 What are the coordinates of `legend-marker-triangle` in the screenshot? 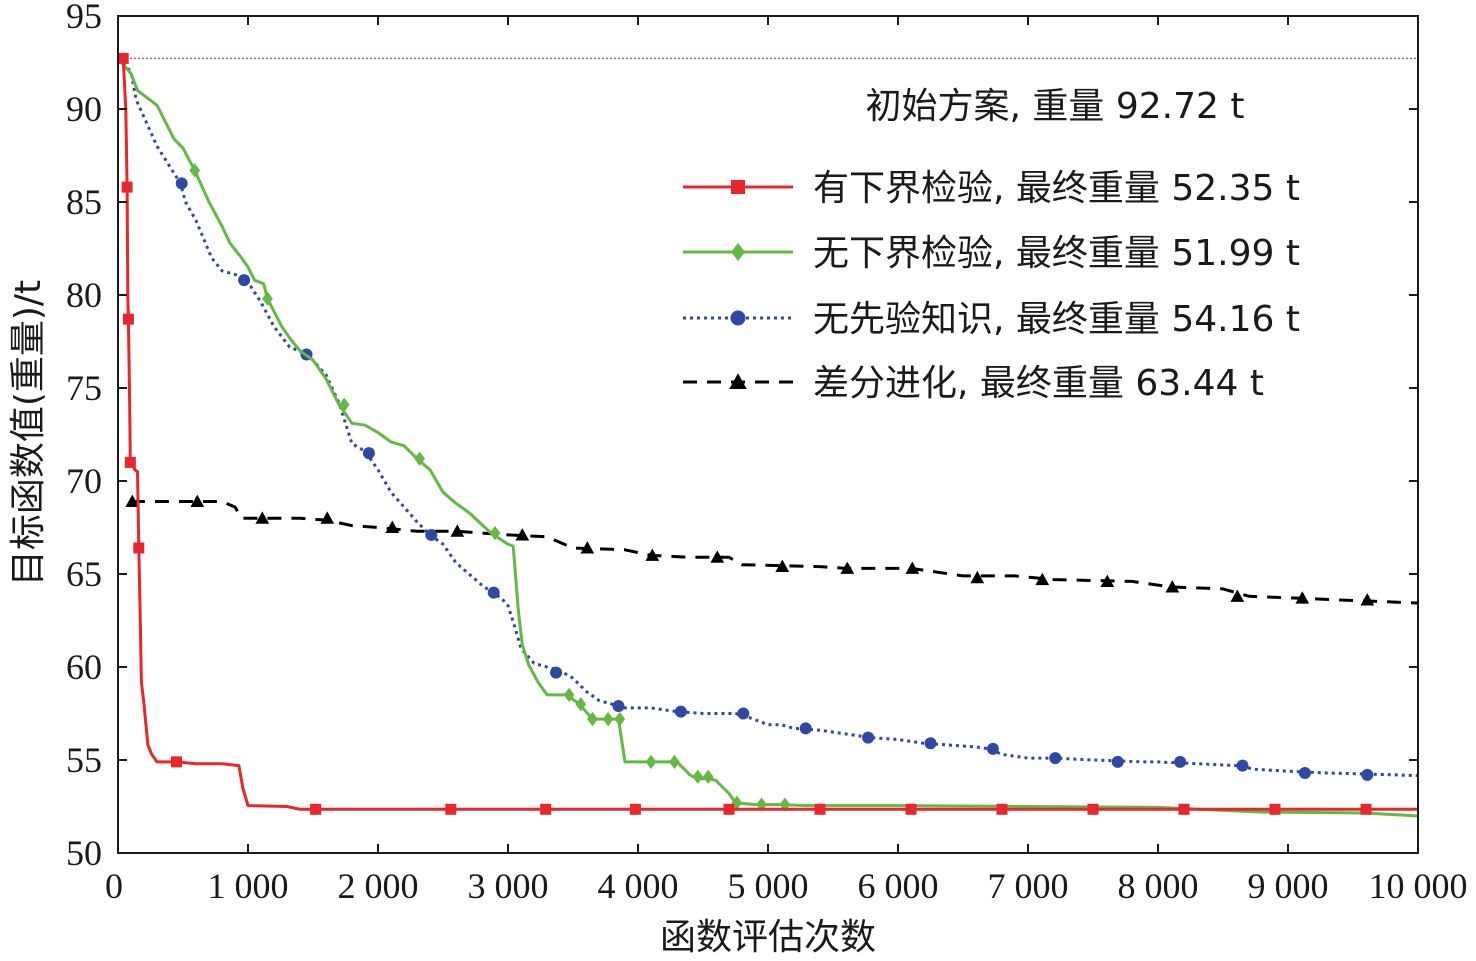 It's located at (738, 381).